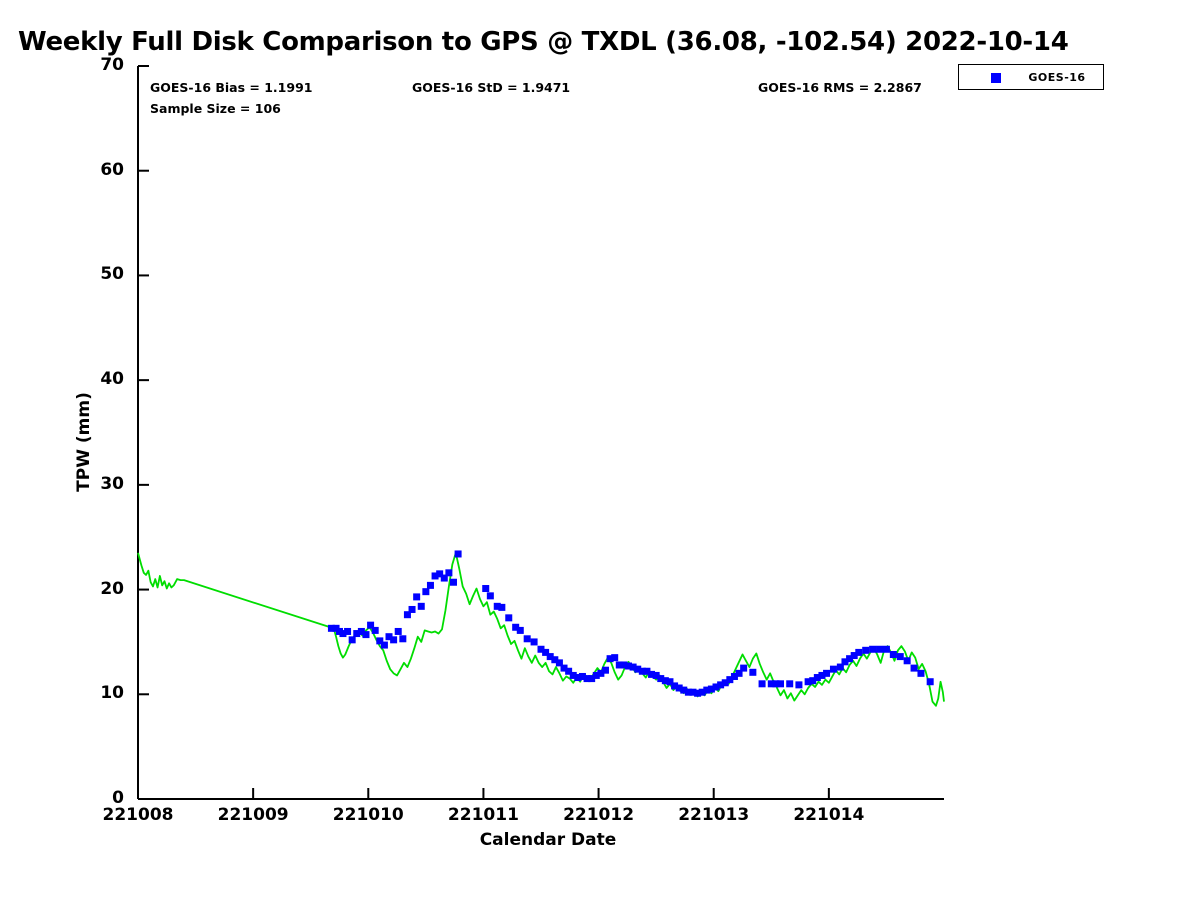 This screenshot has height=900, width=1200. I want to click on gps-polyline, so click(541, 629).